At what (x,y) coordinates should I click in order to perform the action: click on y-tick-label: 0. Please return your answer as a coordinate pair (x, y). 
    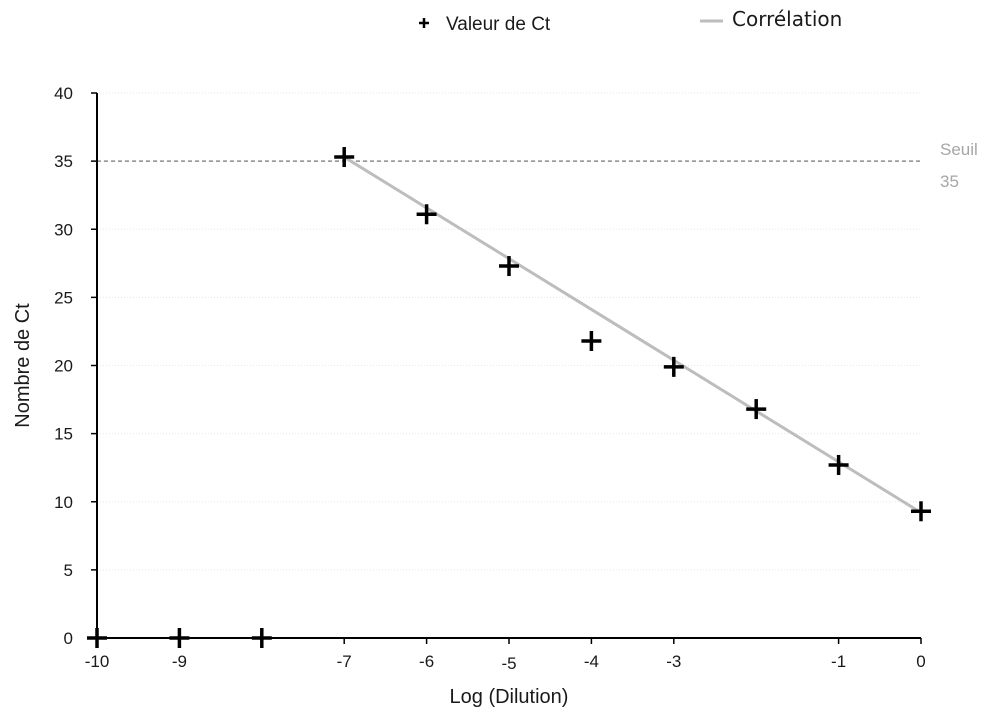
    Looking at the image, I should click on (68, 638).